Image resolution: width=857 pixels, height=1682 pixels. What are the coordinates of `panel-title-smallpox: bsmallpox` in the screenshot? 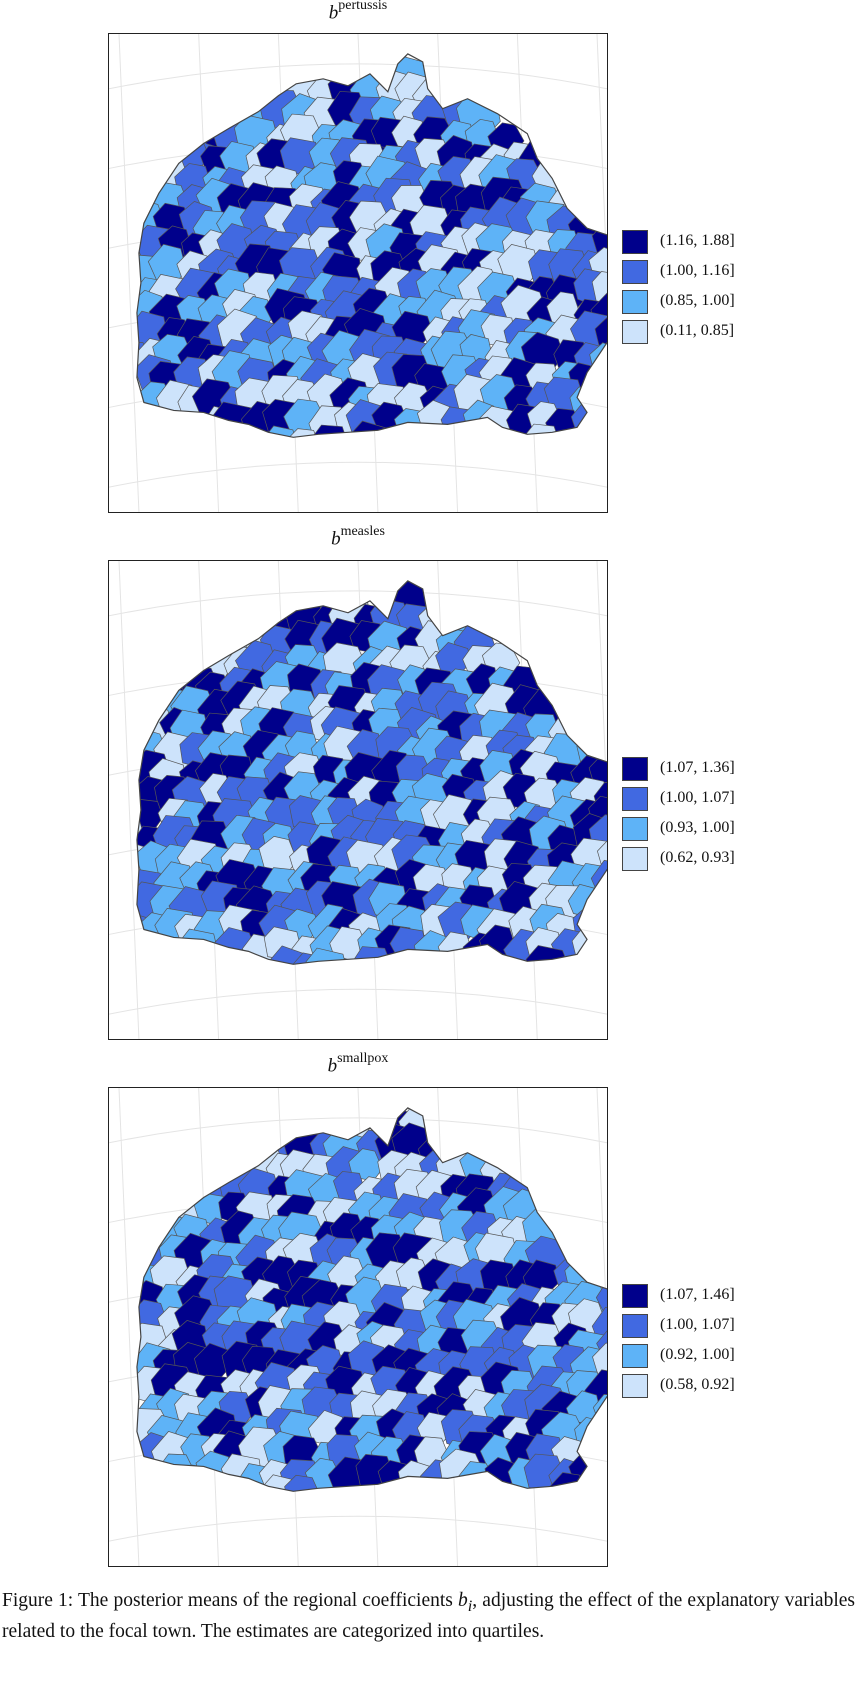 It's located at (358, 1064).